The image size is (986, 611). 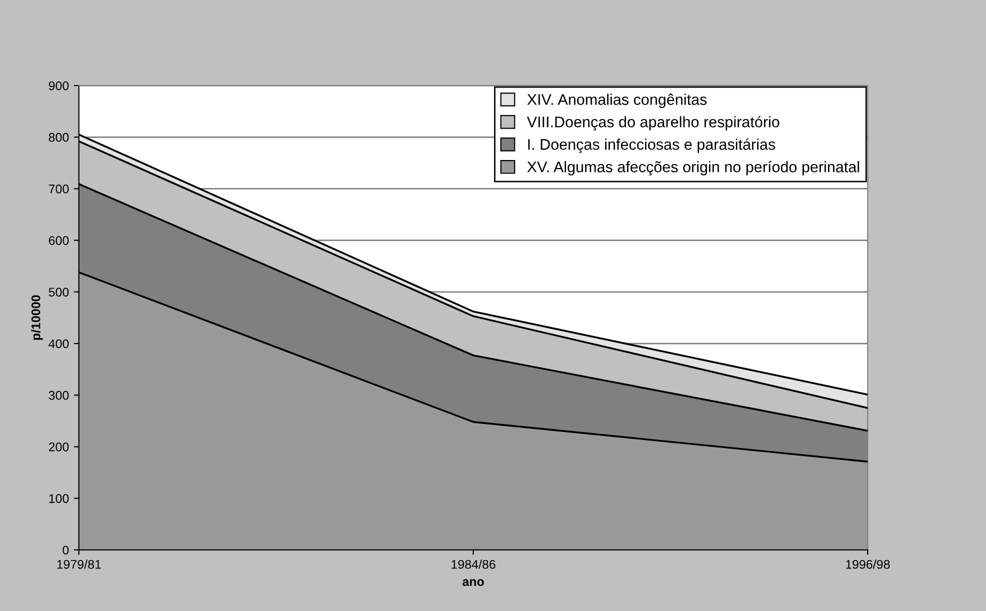 I want to click on y-tick-label: 0, so click(x=65, y=550).